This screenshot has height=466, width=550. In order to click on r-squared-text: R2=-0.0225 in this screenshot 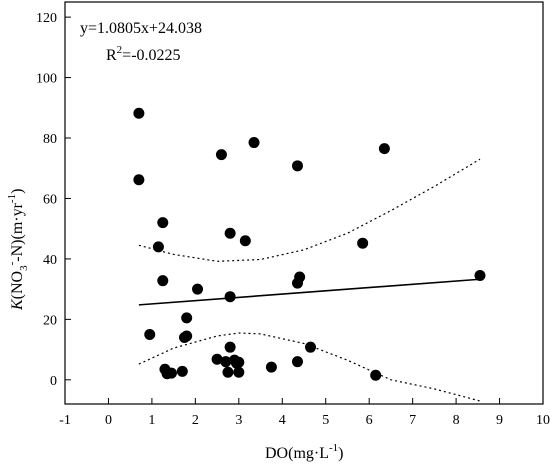, I will do `click(143, 54)`.